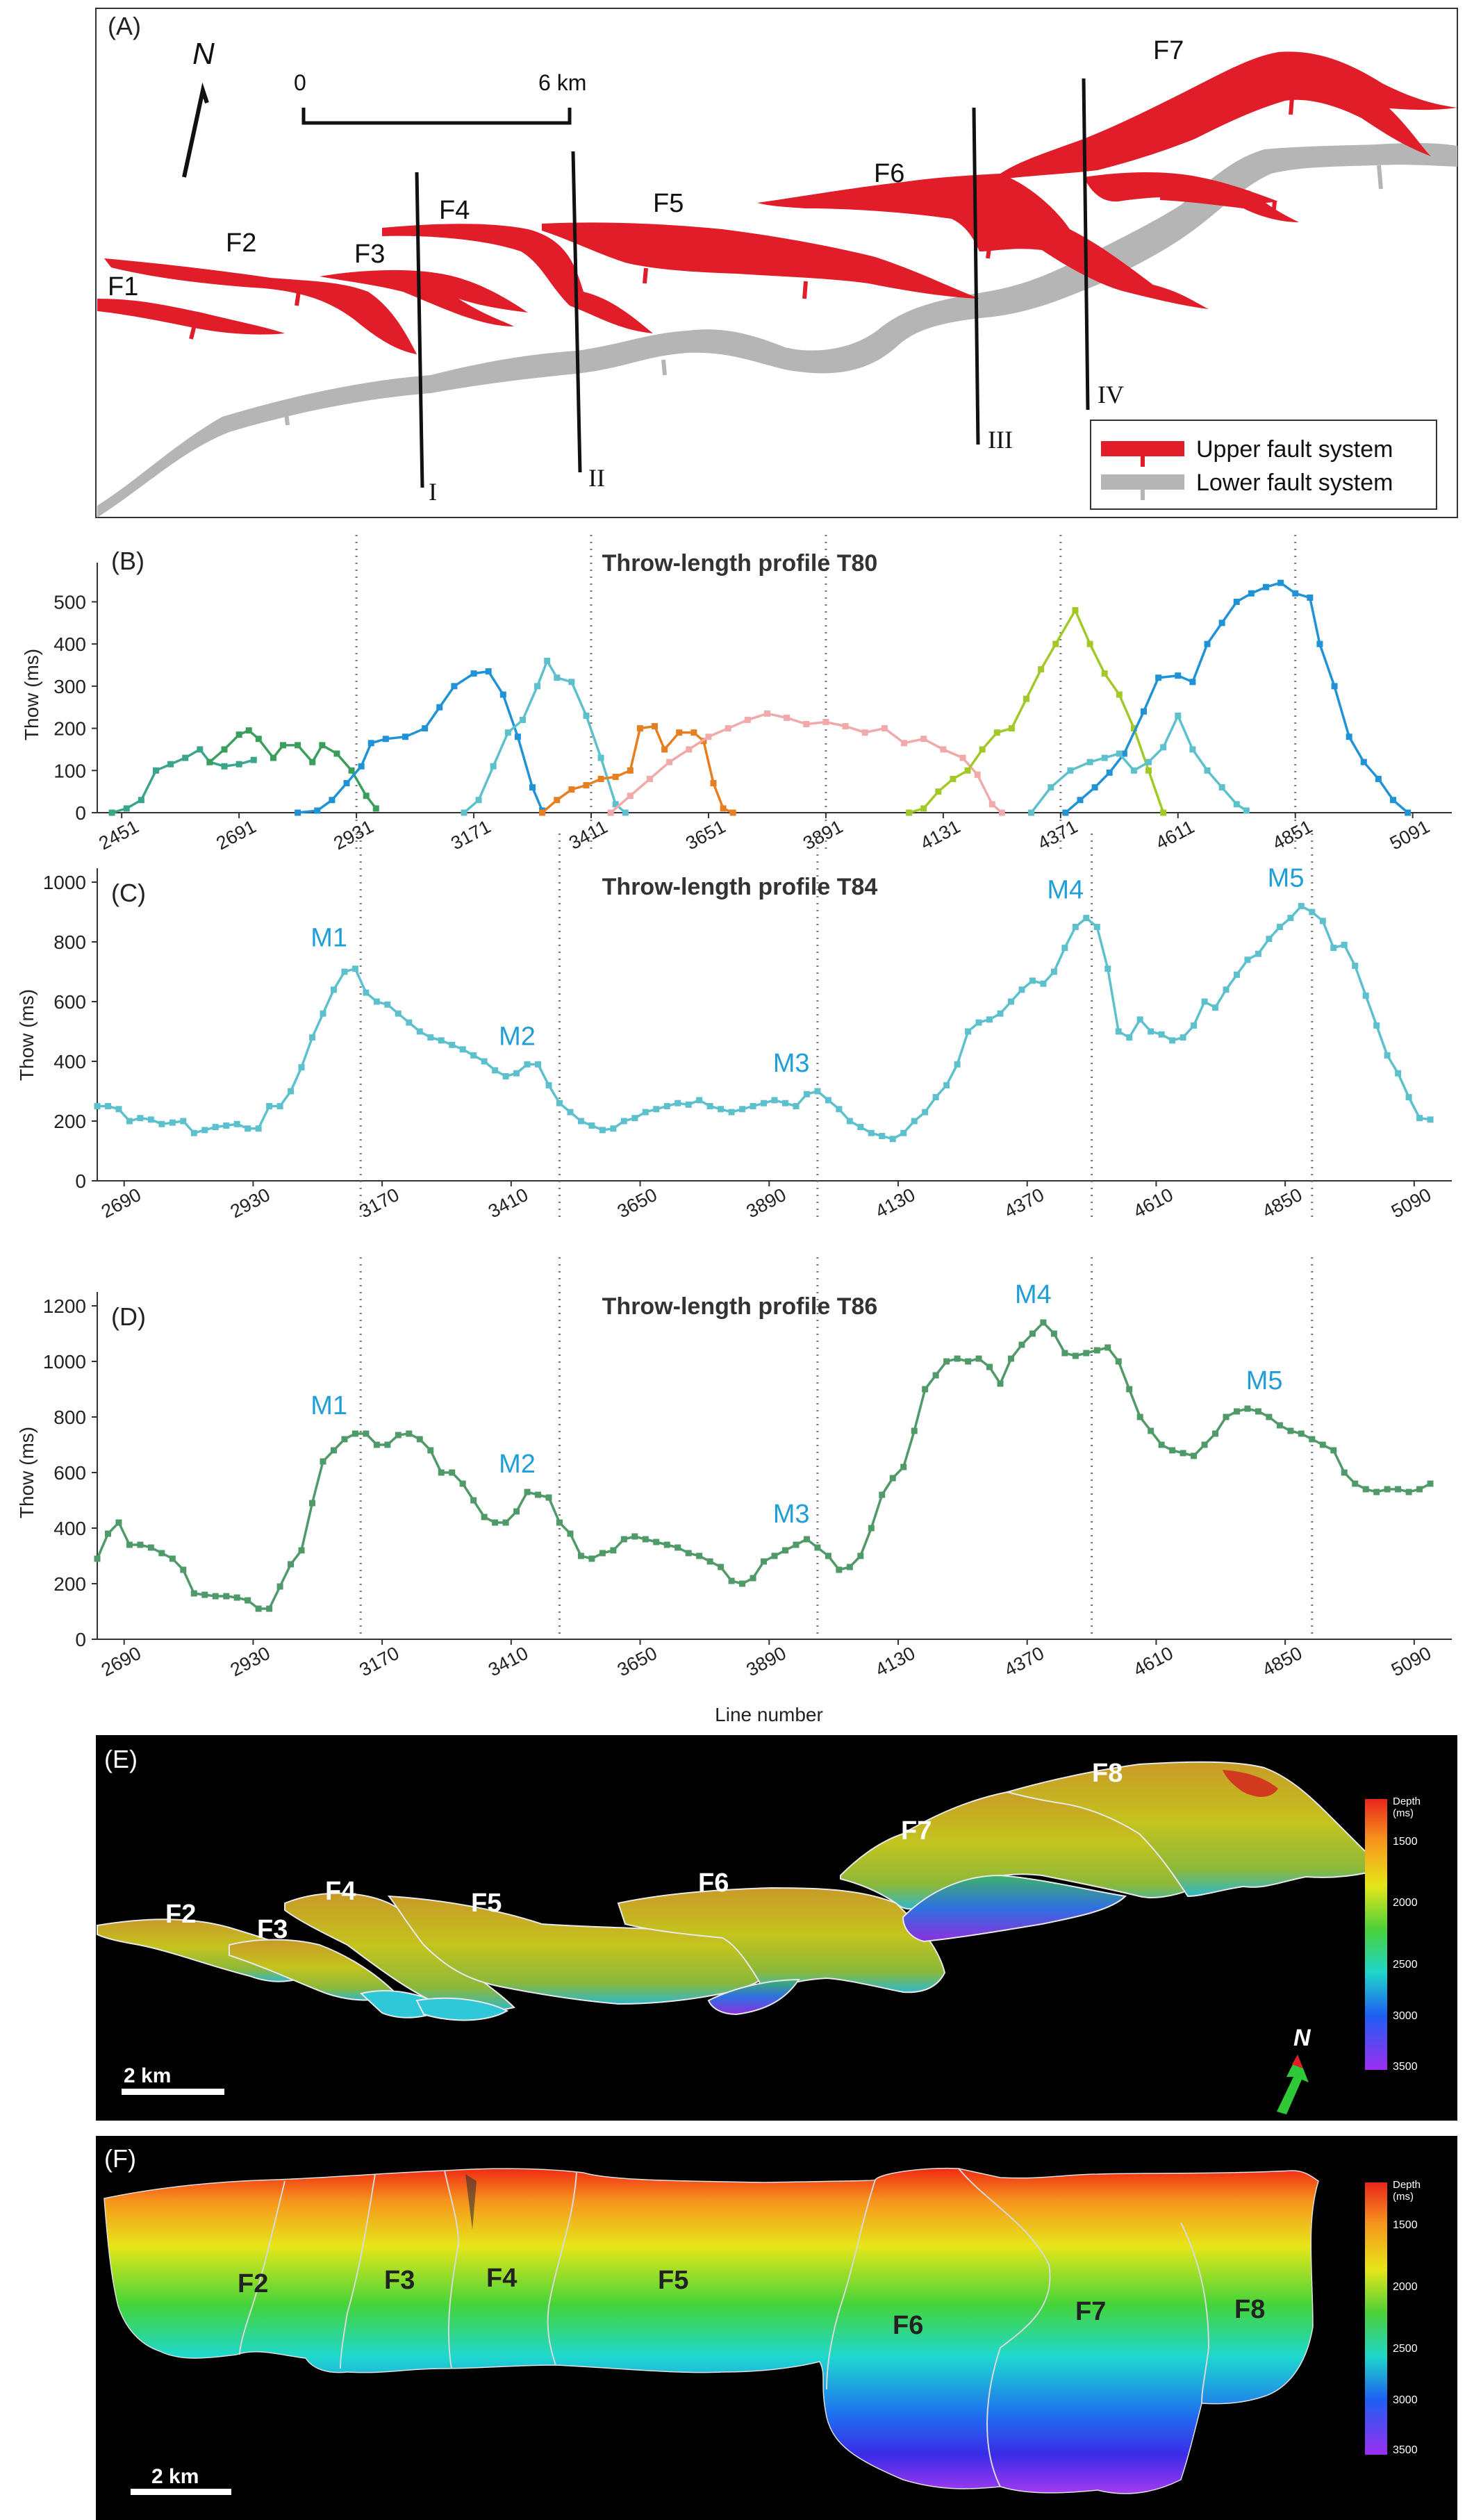 This screenshot has width=1465, height=2520. I want to click on north-e-label: N, so click(1302, 2038).